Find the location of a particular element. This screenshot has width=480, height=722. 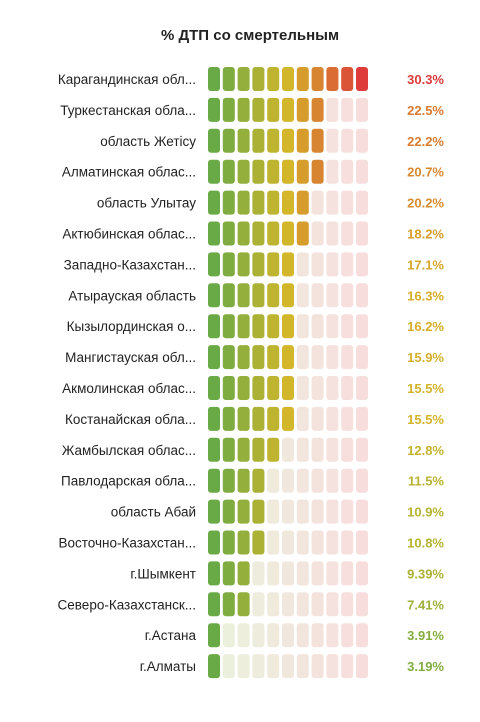

chart-row: Атырауская область 16.3% is located at coordinates (256, 295).